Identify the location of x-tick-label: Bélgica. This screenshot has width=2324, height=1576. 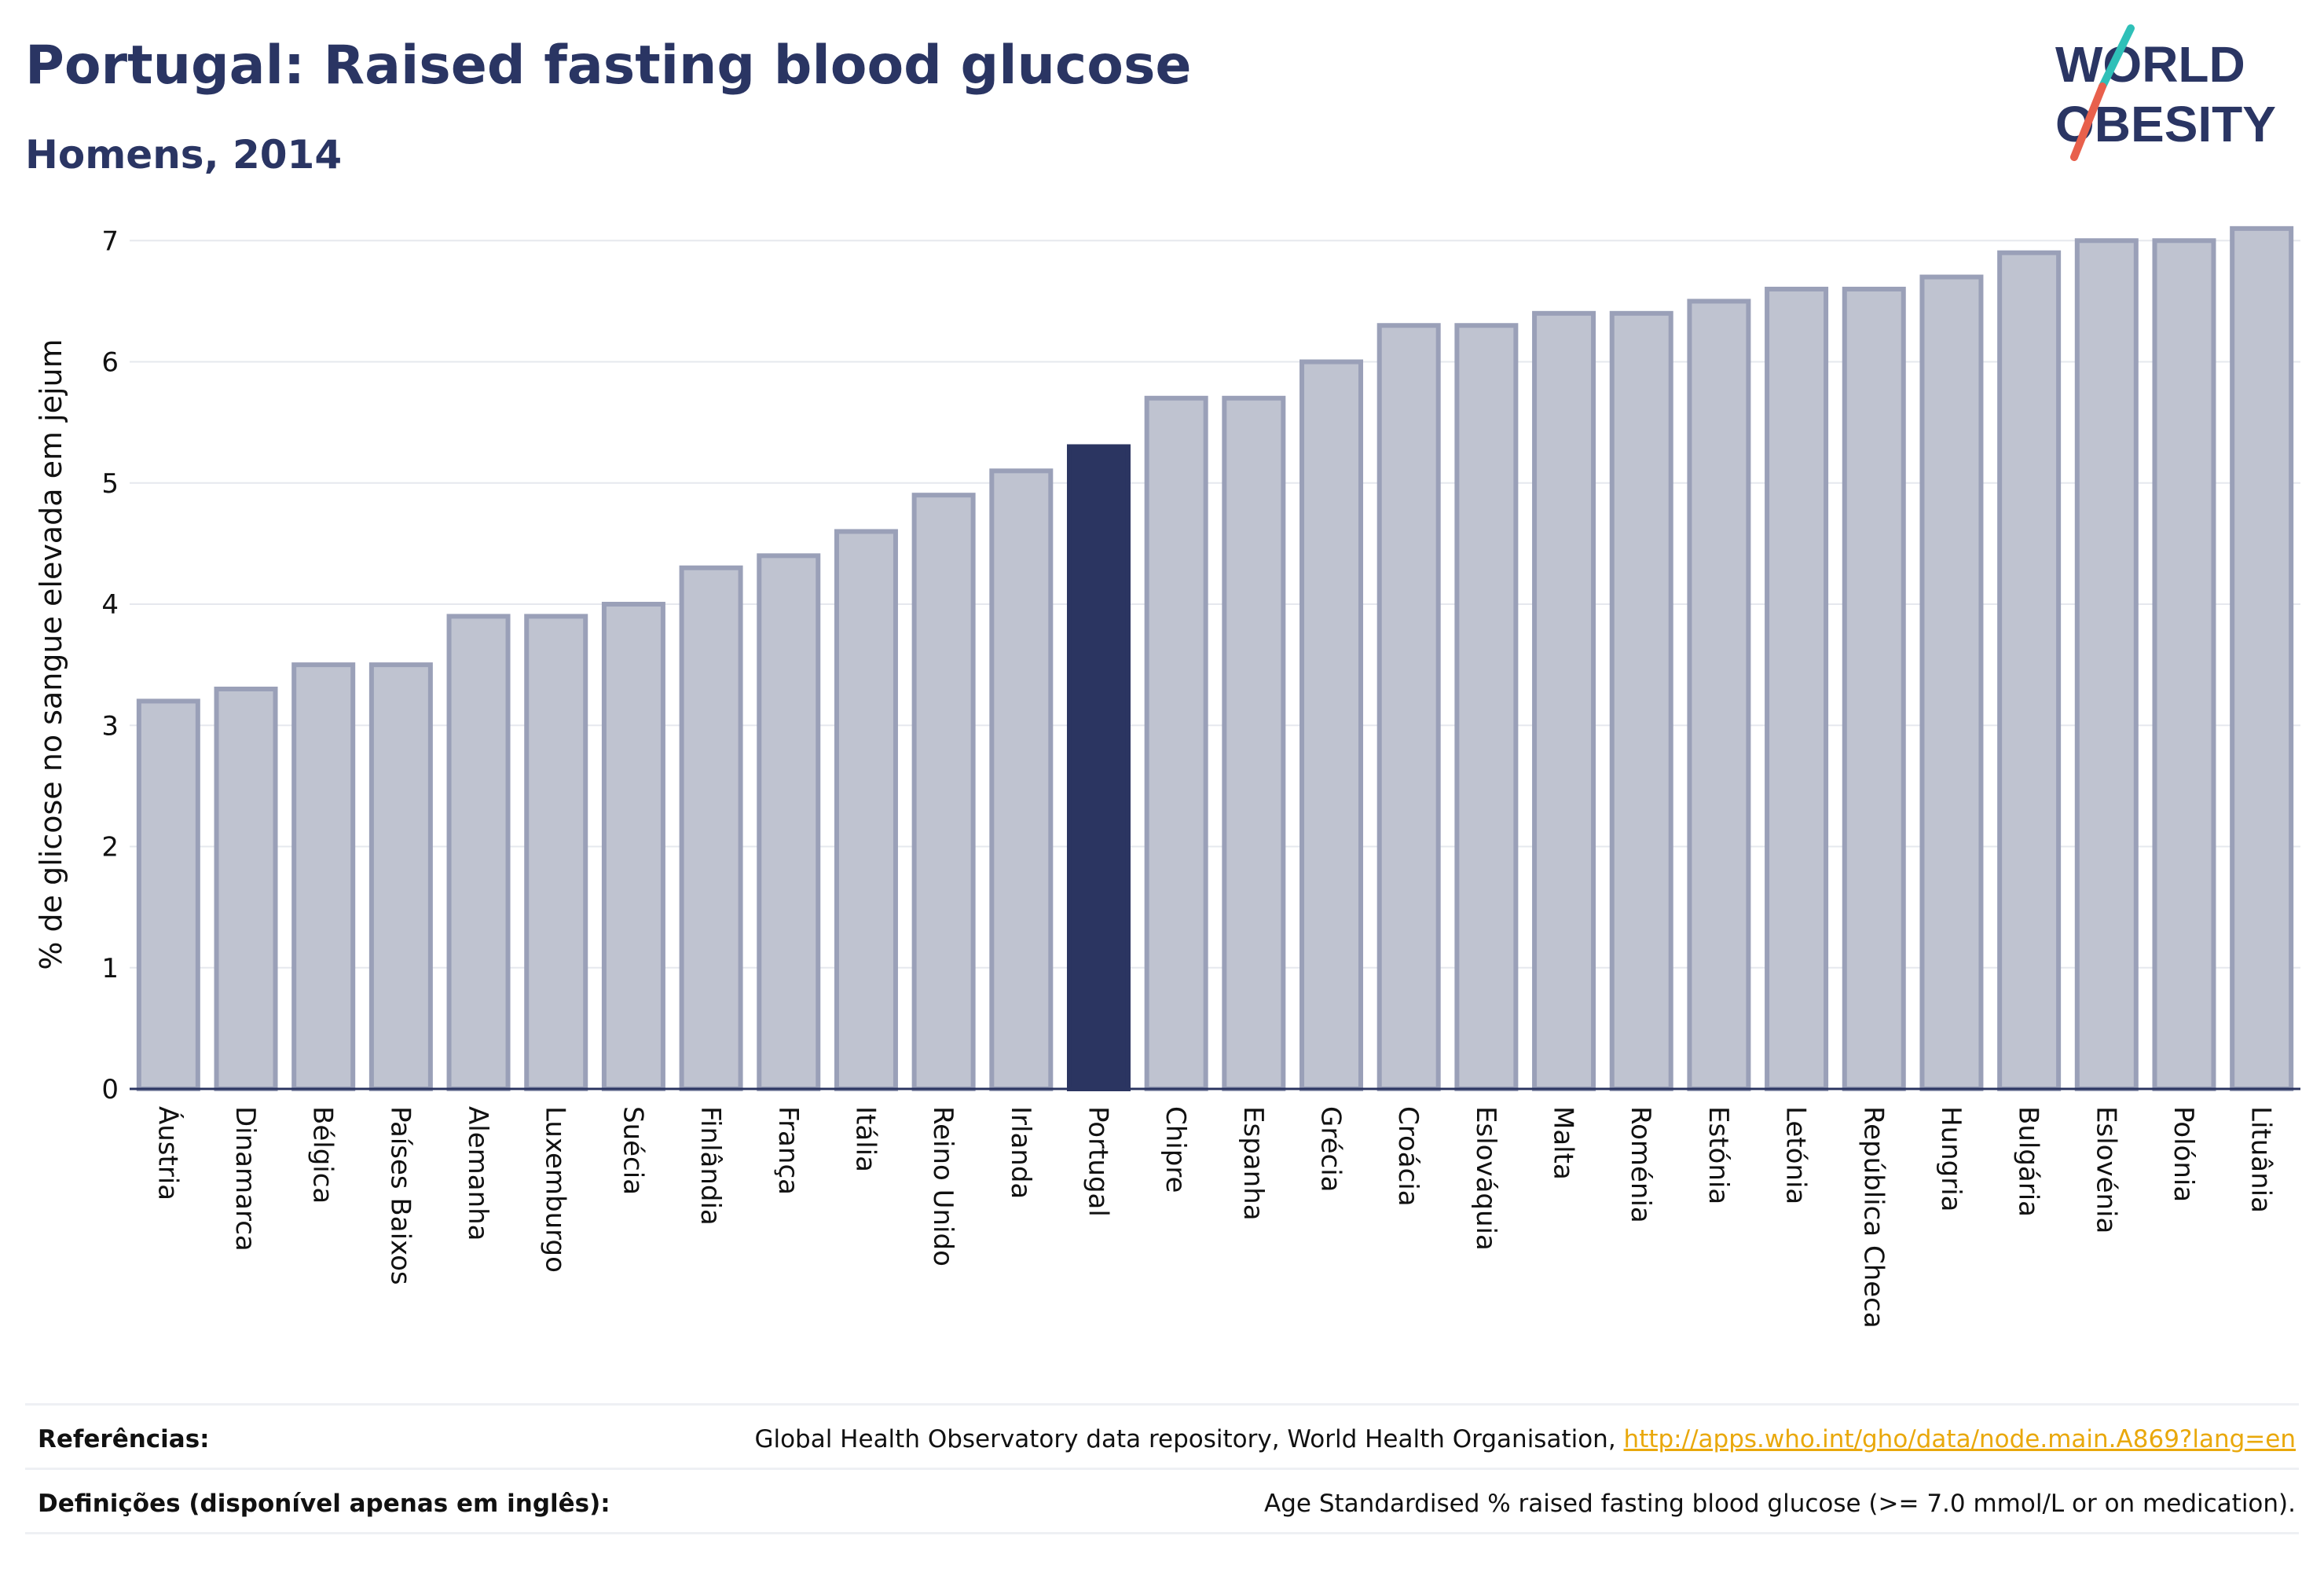
(323, 1155).